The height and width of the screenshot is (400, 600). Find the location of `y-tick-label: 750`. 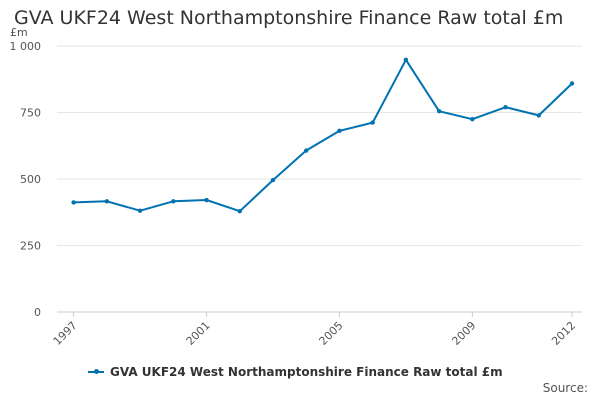

y-tick-label: 750 is located at coordinates (30, 113).